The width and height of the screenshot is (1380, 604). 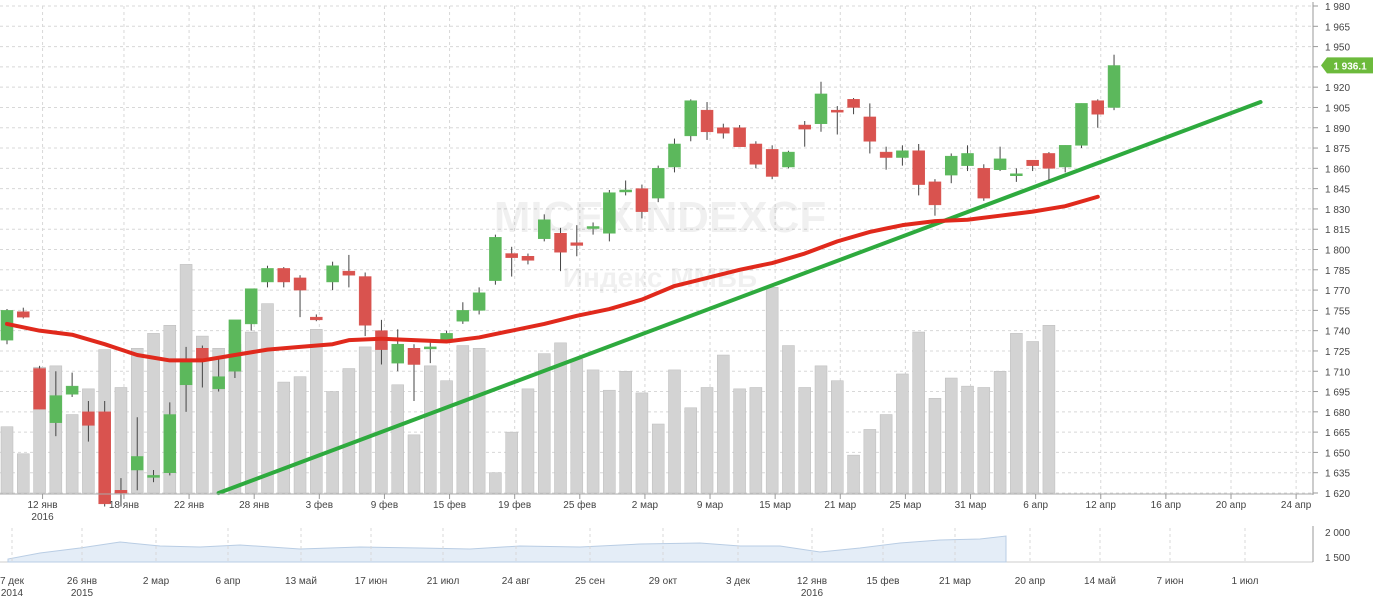 I want to click on navigator-x-sublabel: 2016, so click(x=812, y=593).